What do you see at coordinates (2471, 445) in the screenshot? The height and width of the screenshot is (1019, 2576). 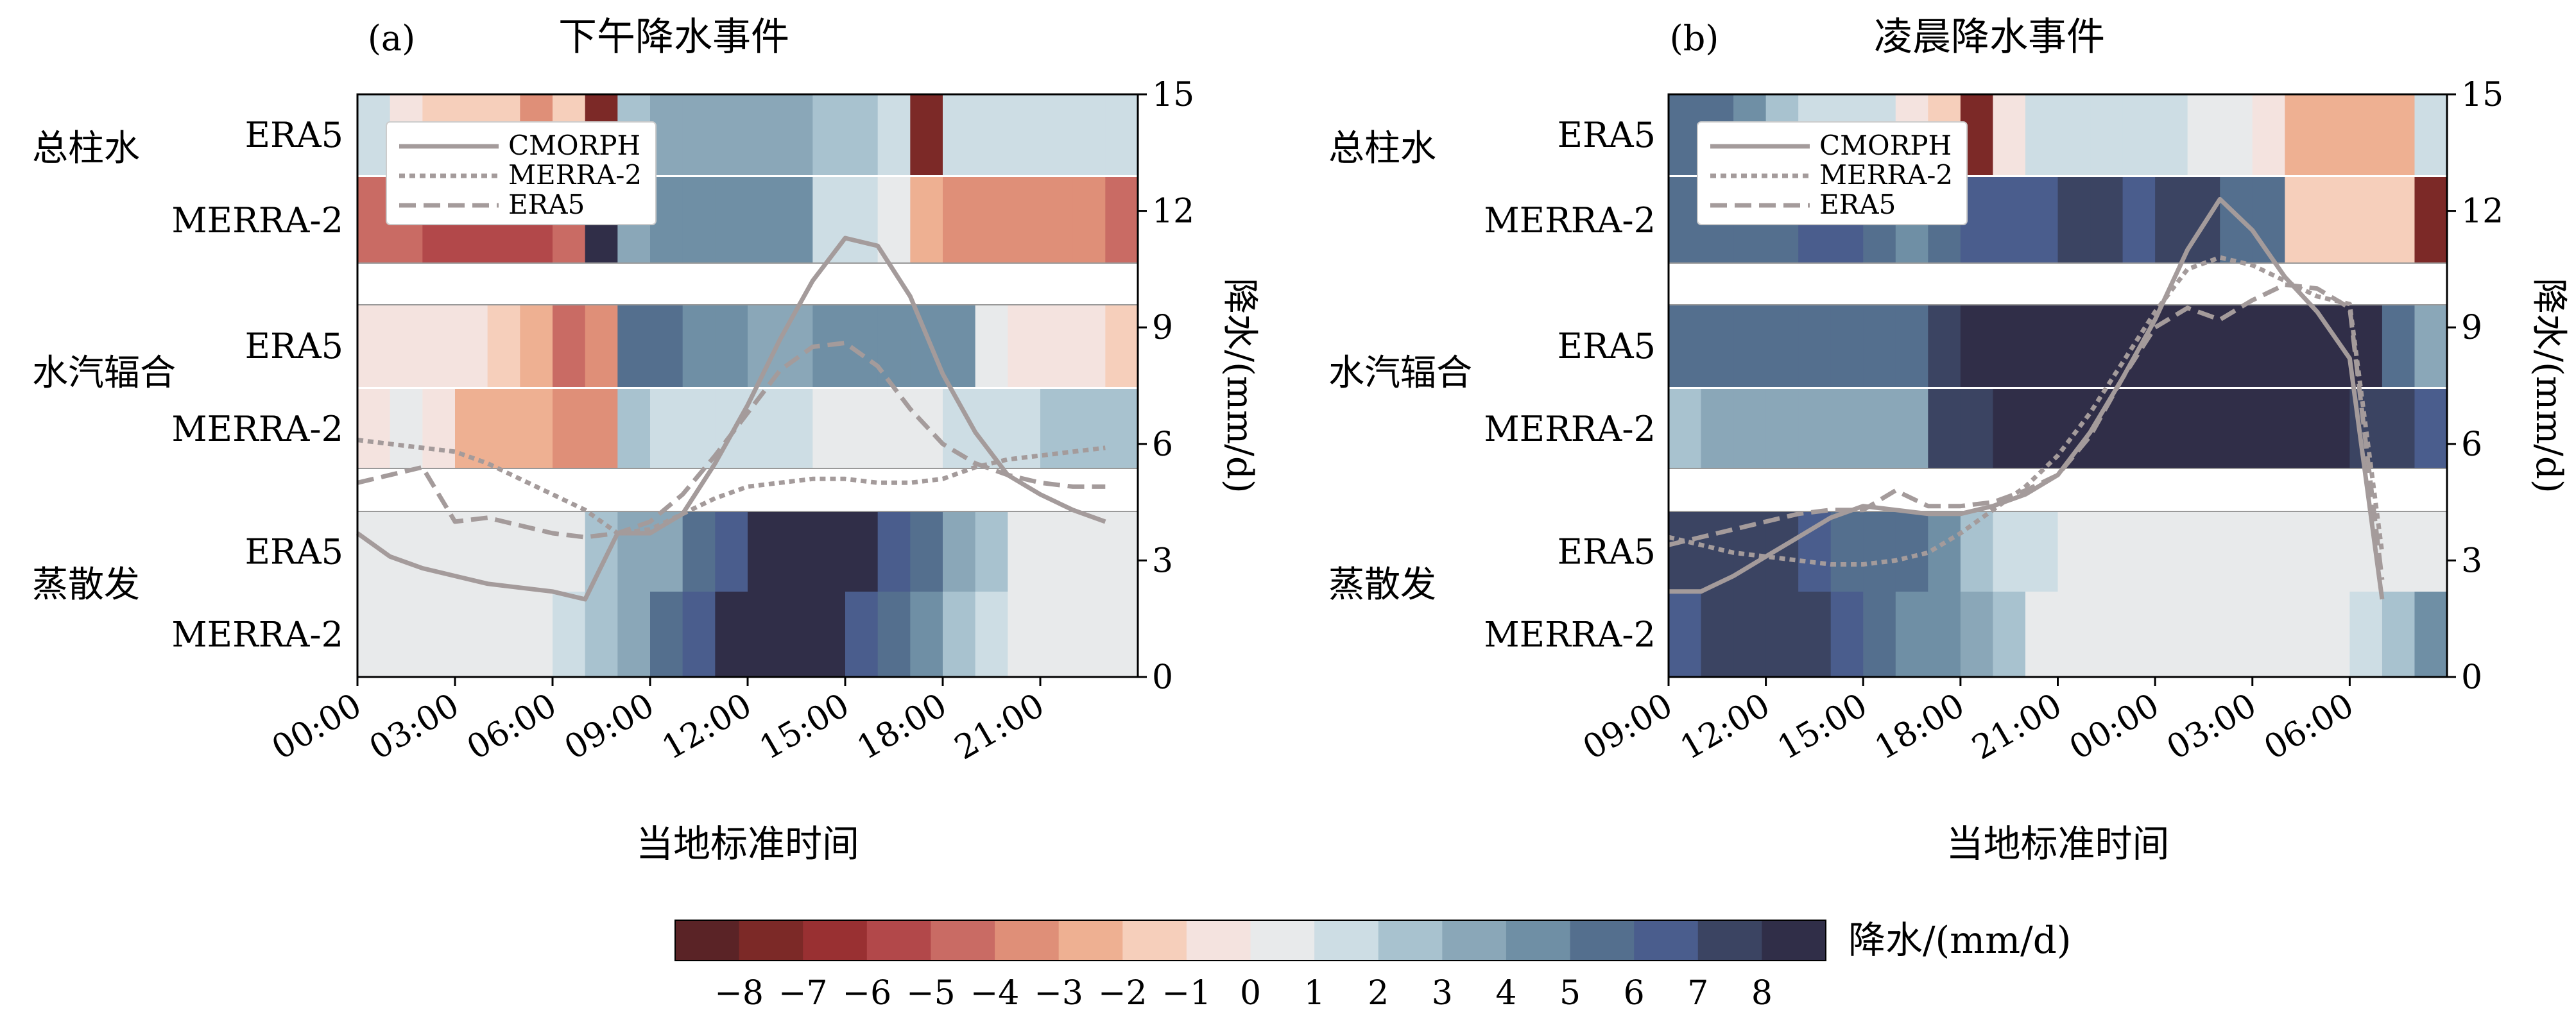 I see `y-tick-label: 6` at bounding box center [2471, 445].